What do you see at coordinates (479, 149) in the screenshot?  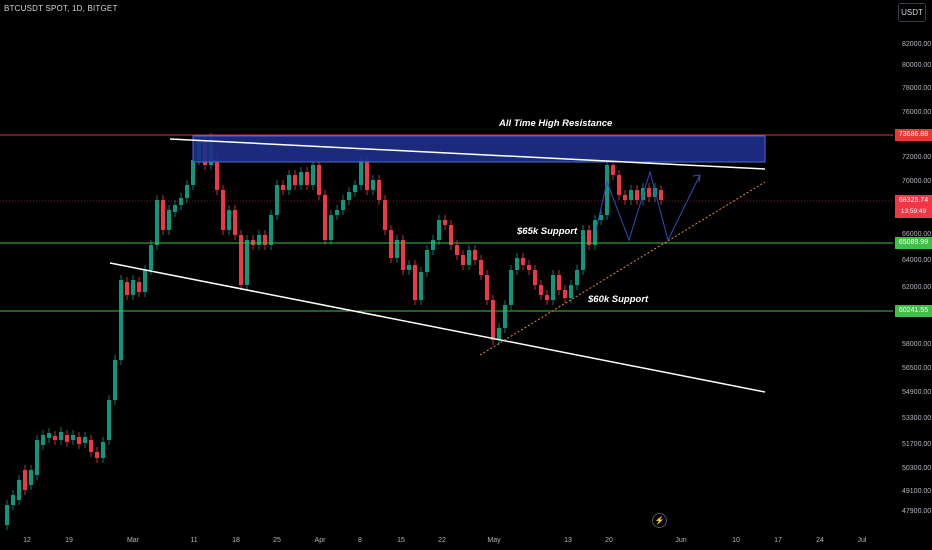 I see `resistance-zone` at bounding box center [479, 149].